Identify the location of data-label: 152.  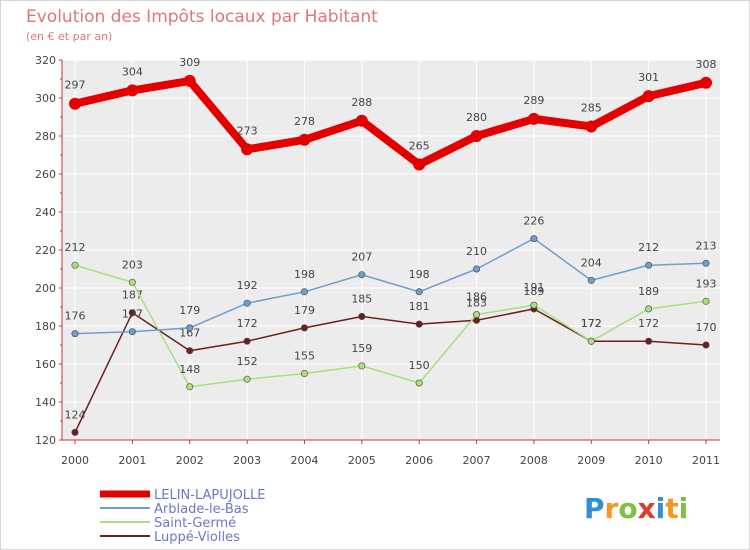
(247, 361).